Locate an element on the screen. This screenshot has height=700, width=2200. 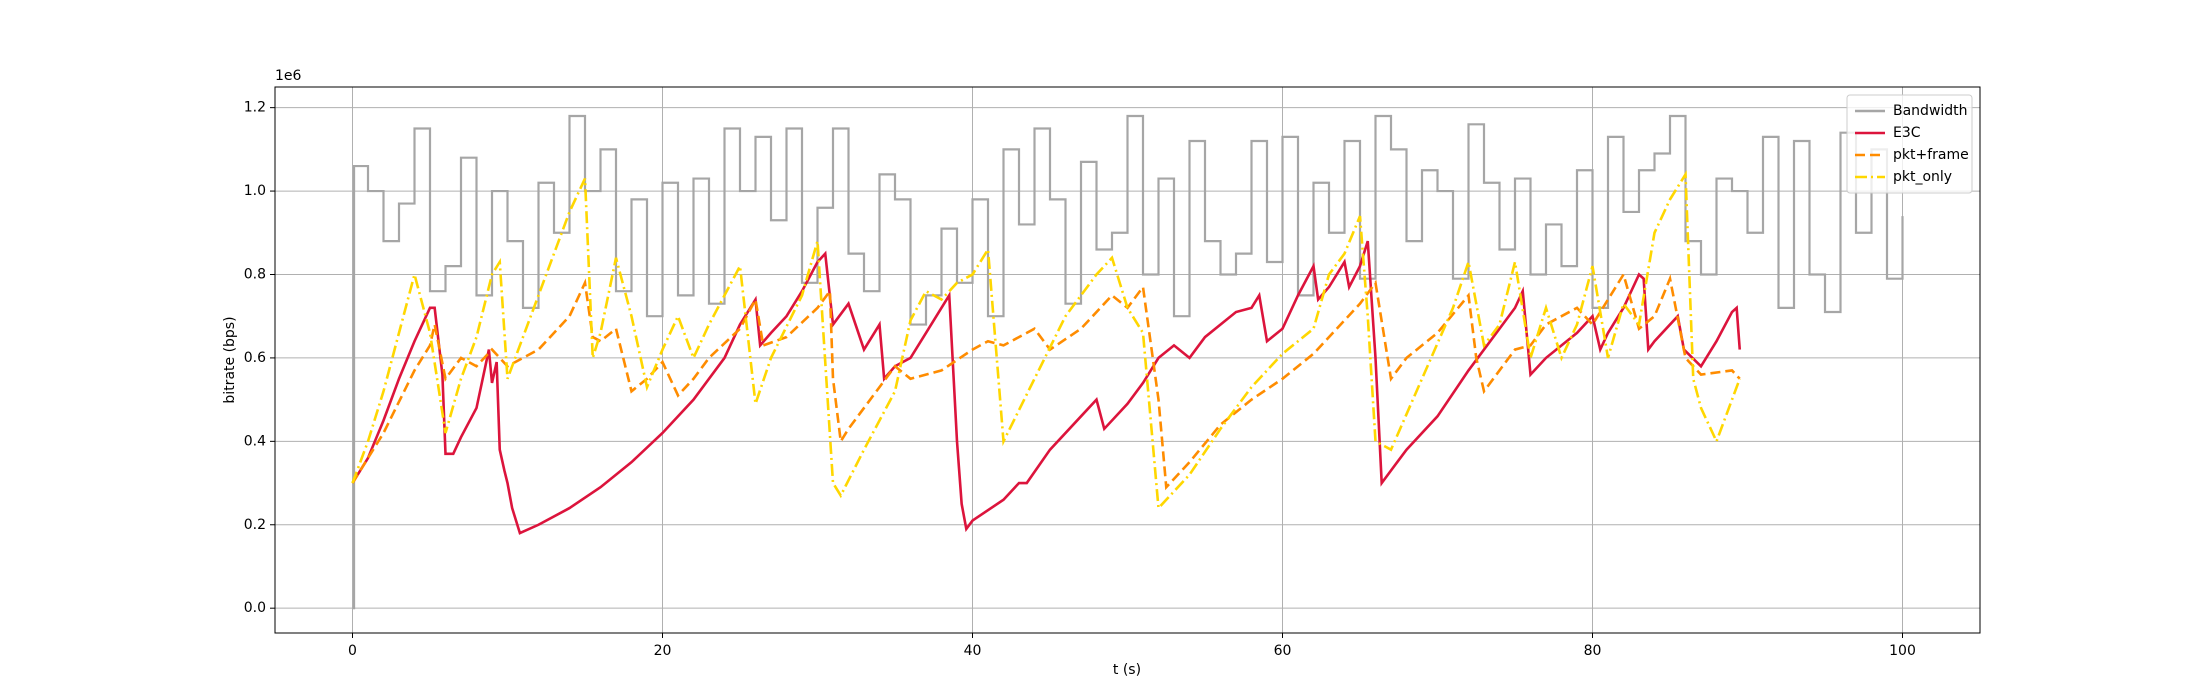
y-offset-label: 1e6 is located at coordinates (288, 76).